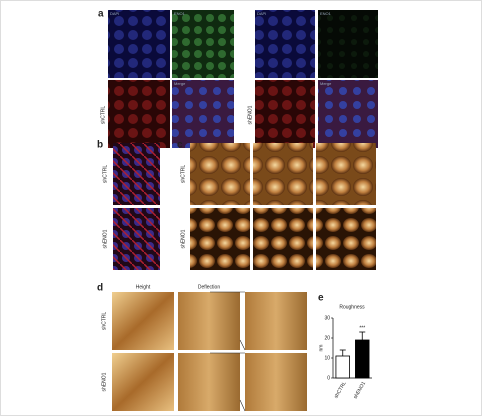  I want to click on y-tick-label: 0, so click(328, 378).